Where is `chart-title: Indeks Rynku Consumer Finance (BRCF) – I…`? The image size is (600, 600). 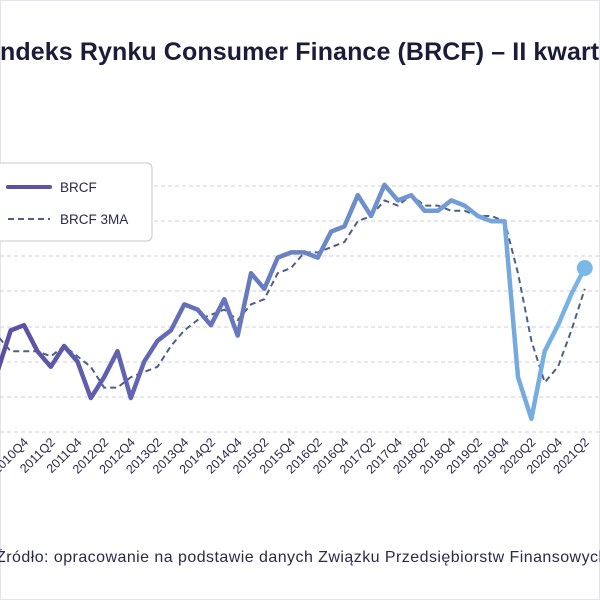 chart-title: Indeks Rynku Consumer Finance (BRCF) – I… is located at coordinates (300, 52).